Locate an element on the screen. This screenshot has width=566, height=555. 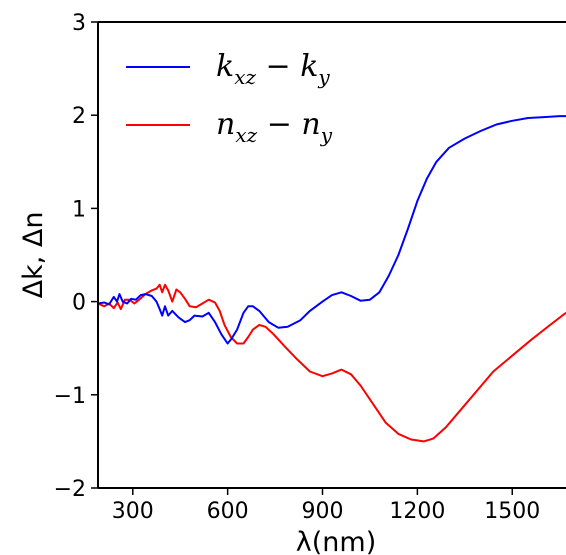
y-tick-label: 0 is located at coordinates (79, 303).